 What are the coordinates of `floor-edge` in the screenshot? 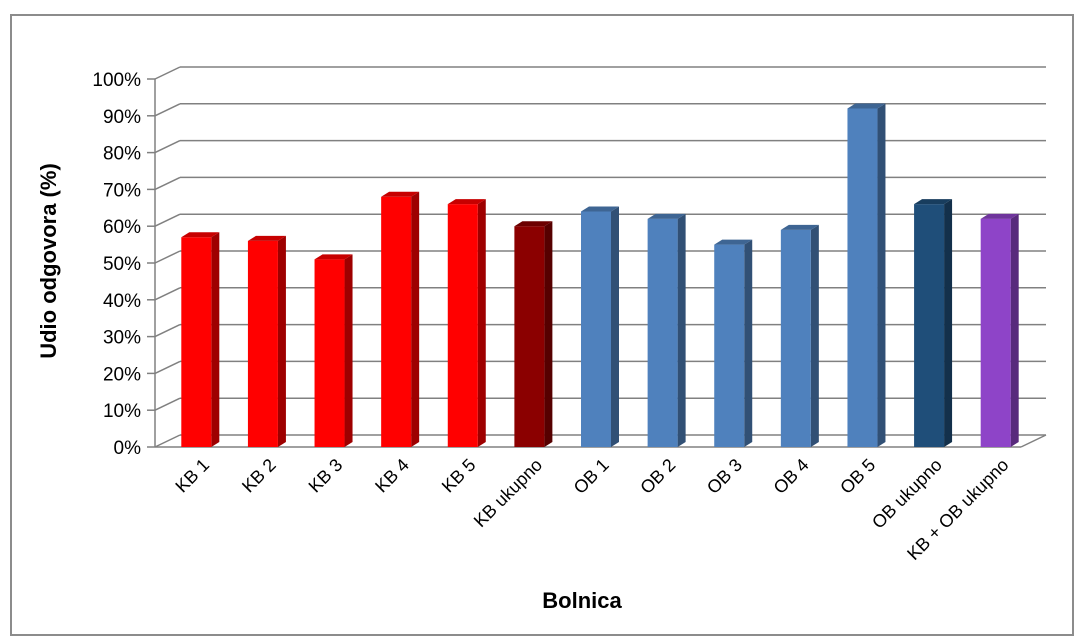 It's located at (1033, 441).